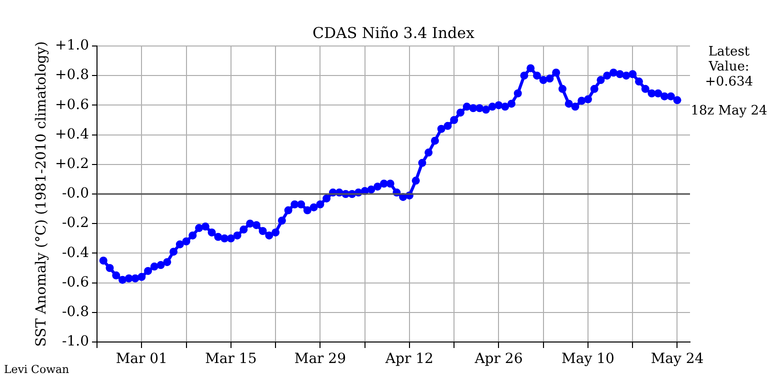 Image resolution: width=768 pixels, height=384 pixels. Describe the element at coordinates (72, 46) in the screenshot. I see `y-tick-label: +1.0` at that location.